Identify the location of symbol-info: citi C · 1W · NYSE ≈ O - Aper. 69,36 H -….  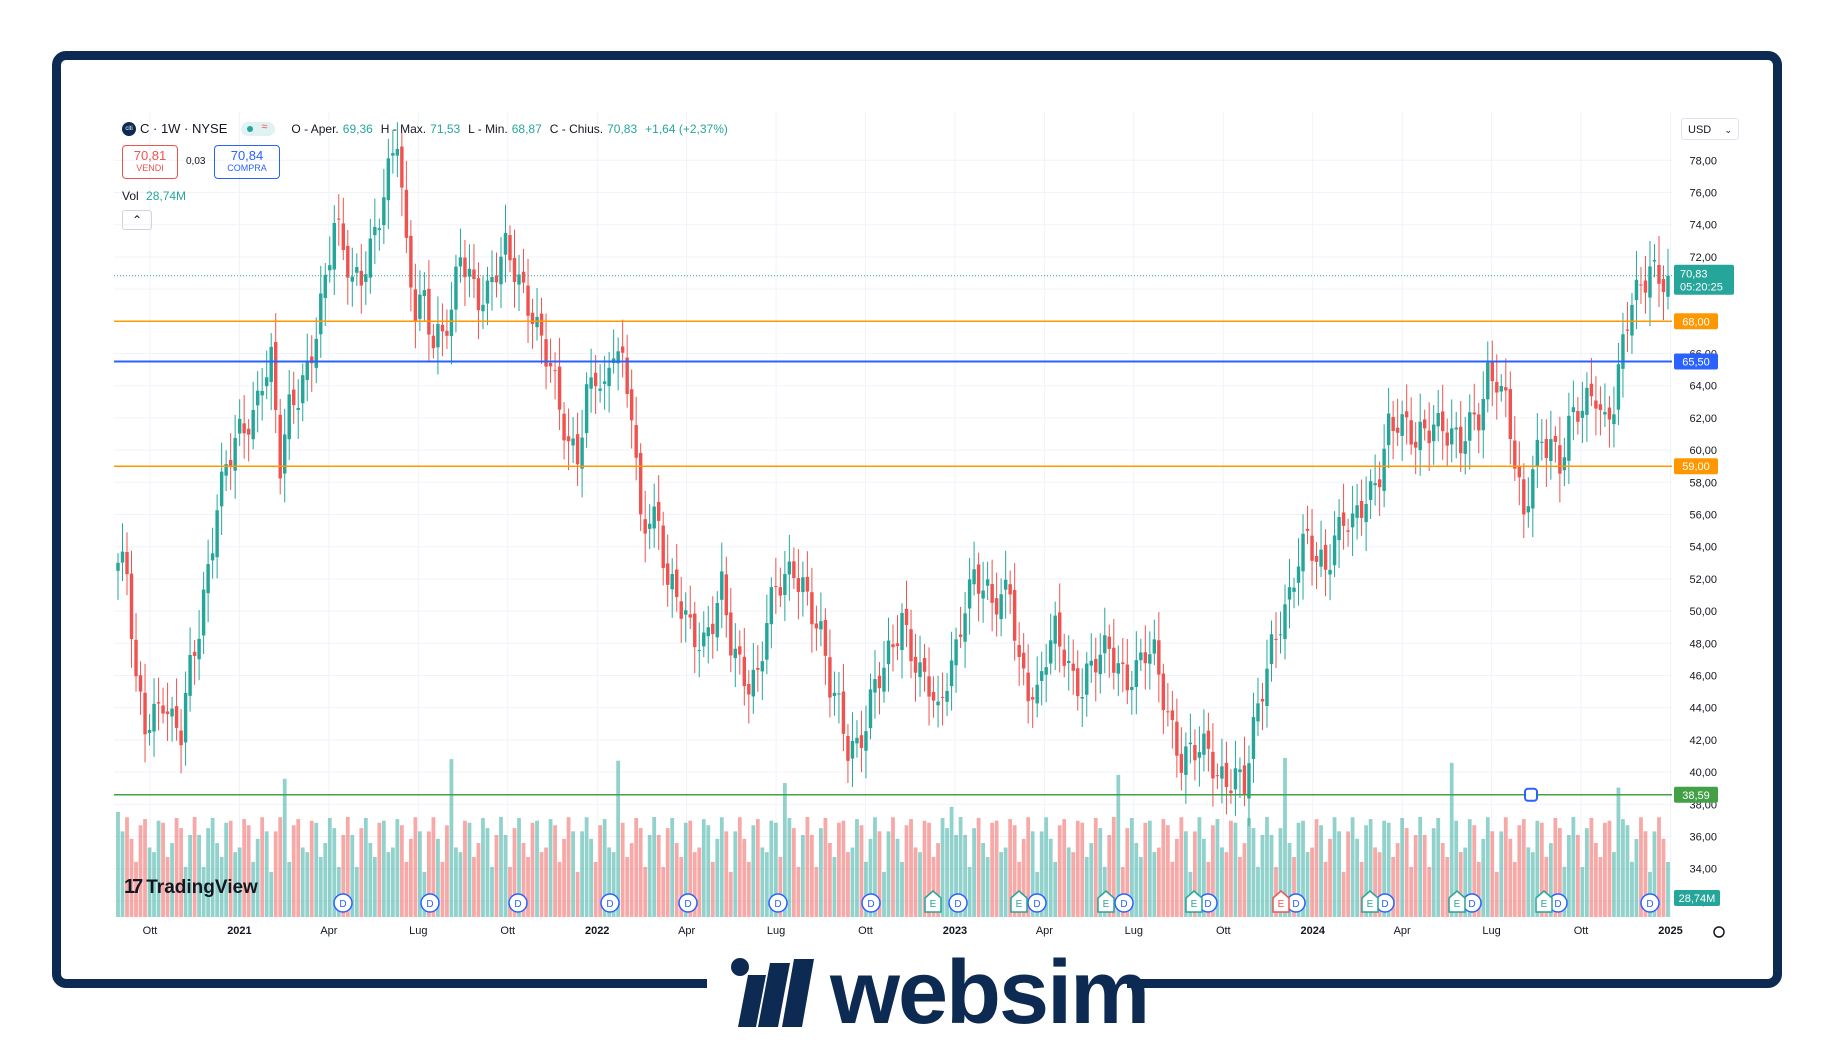
(425, 128).